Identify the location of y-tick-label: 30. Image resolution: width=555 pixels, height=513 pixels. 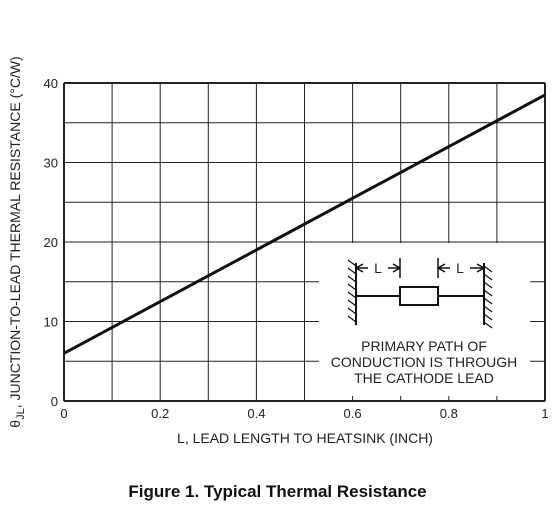
(51, 163).